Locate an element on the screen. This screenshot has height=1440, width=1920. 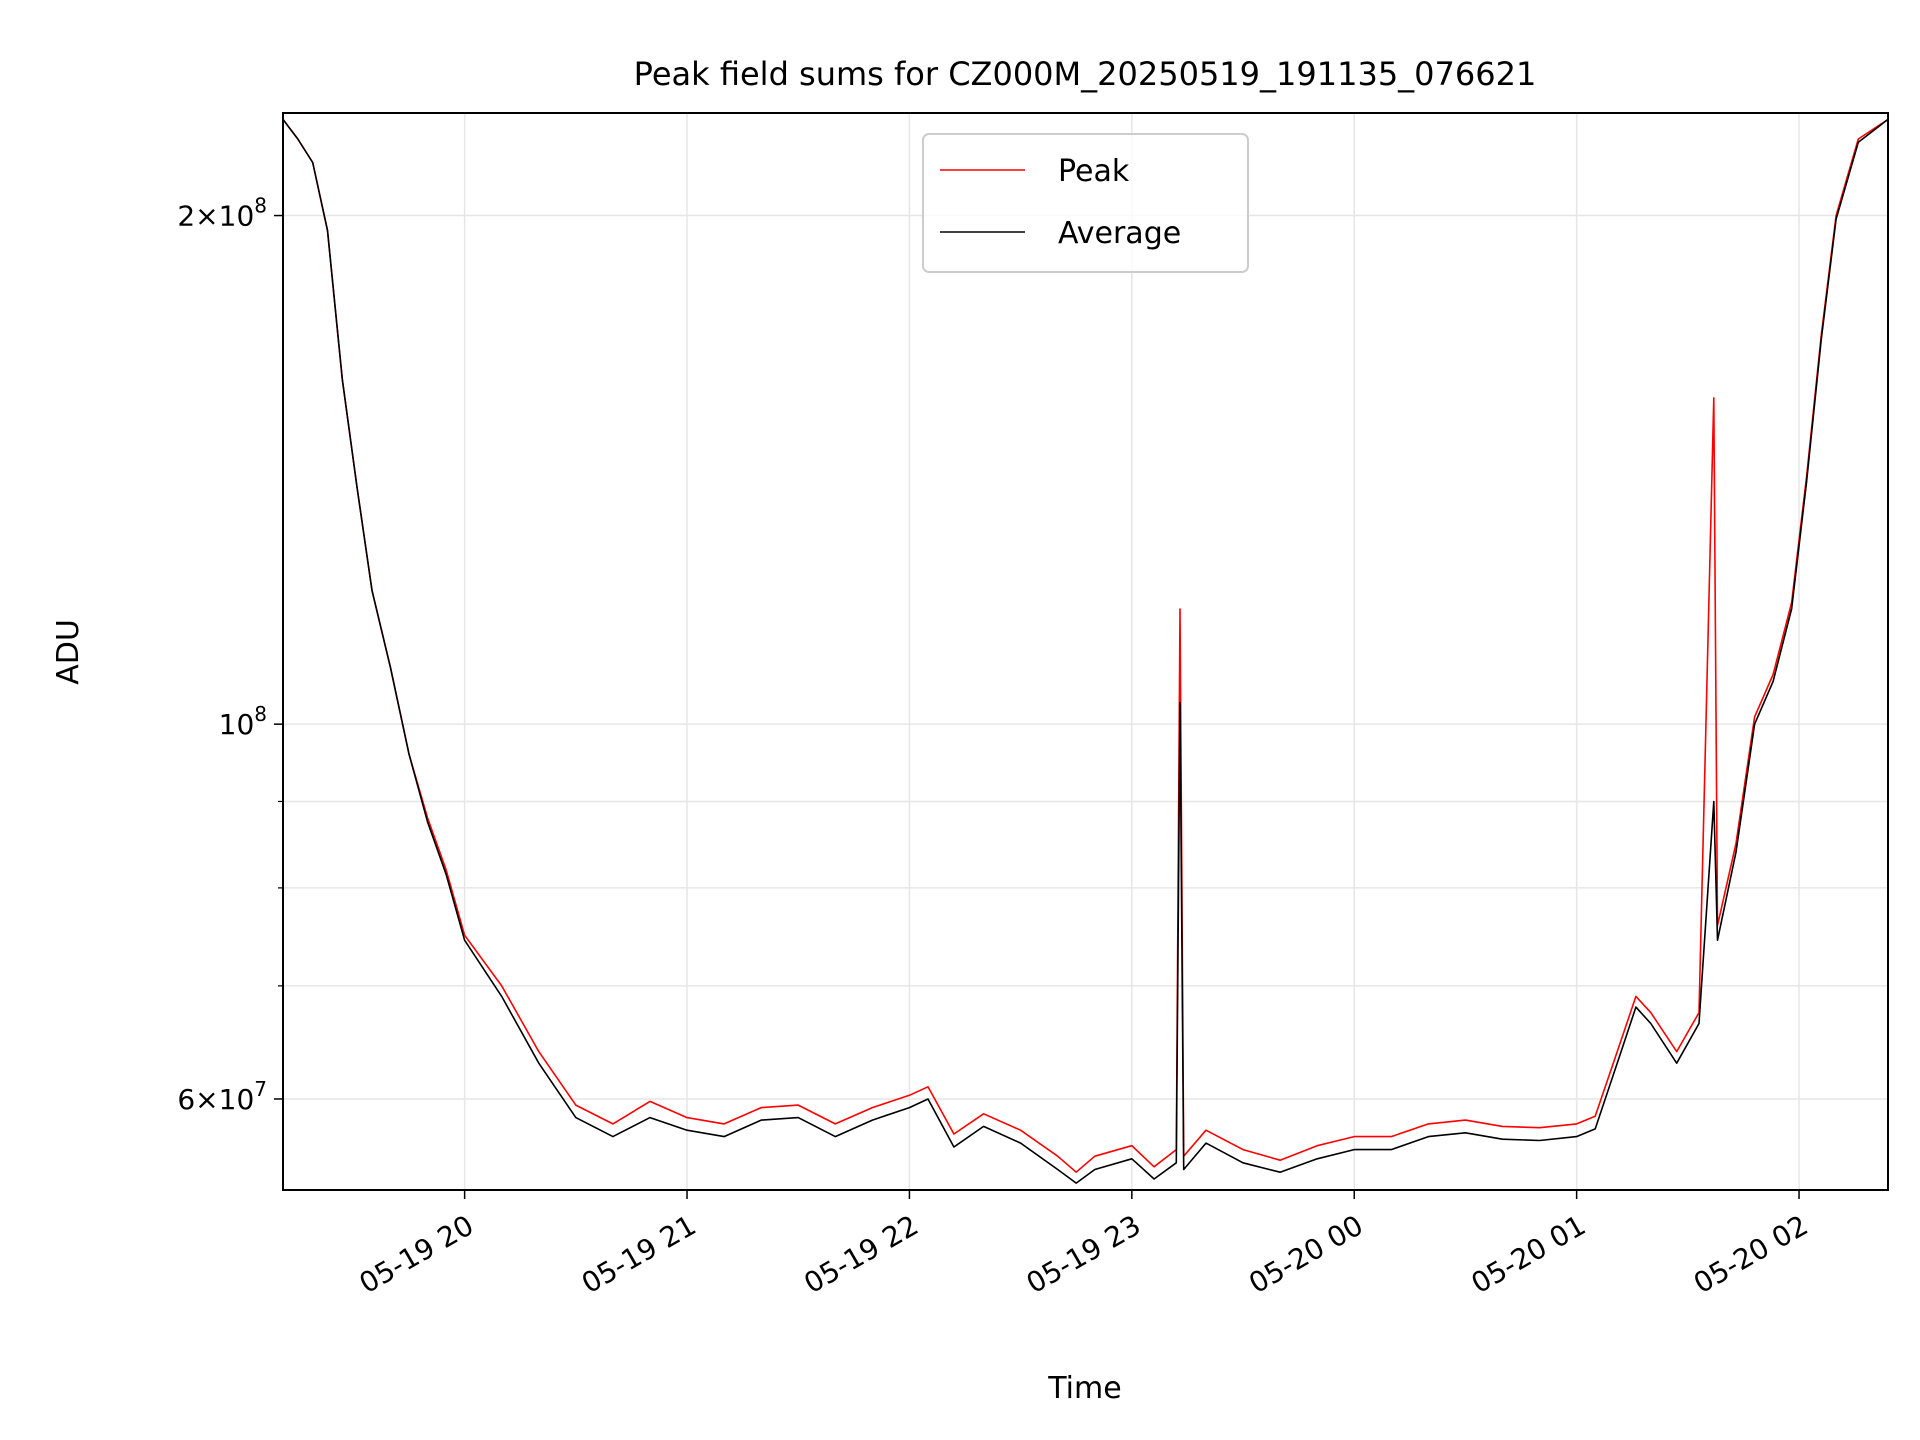
y-axis: 6×107 108 2×108 is located at coordinates (230, 655).